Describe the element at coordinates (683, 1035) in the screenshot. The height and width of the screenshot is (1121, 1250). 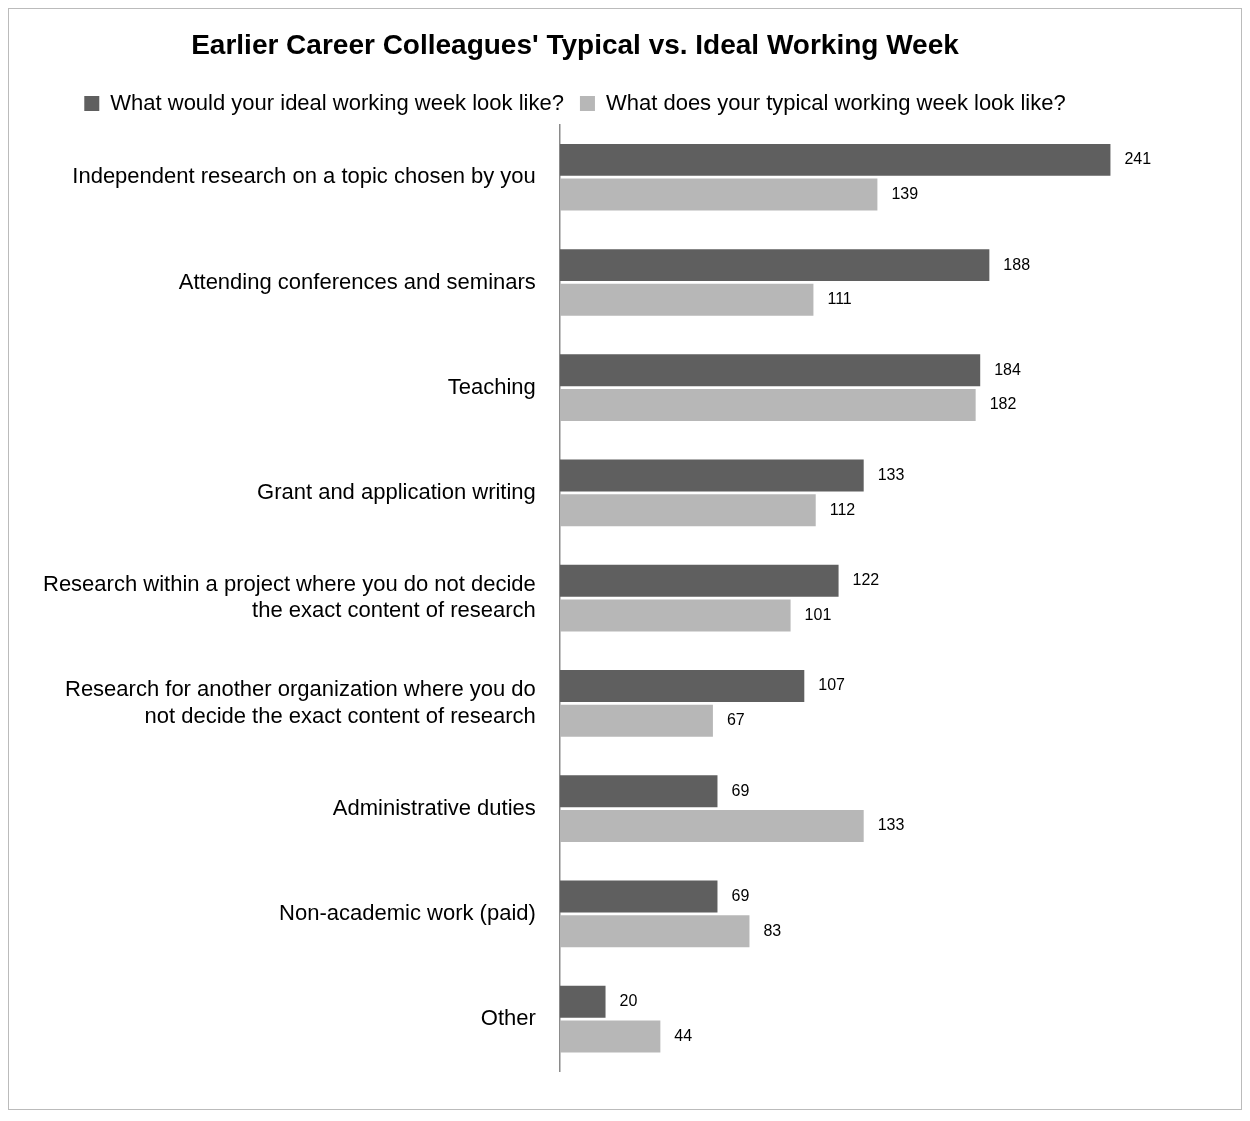
I see `data-label: 44` at that location.